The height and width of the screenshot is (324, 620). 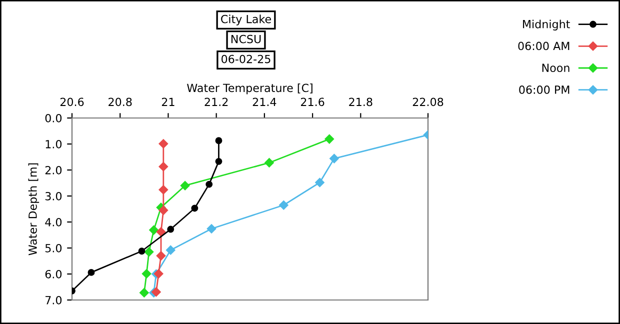 What do you see at coordinates (53, 248) in the screenshot?
I see `y-tick-label: 5.0` at bounding box center [53, 248].